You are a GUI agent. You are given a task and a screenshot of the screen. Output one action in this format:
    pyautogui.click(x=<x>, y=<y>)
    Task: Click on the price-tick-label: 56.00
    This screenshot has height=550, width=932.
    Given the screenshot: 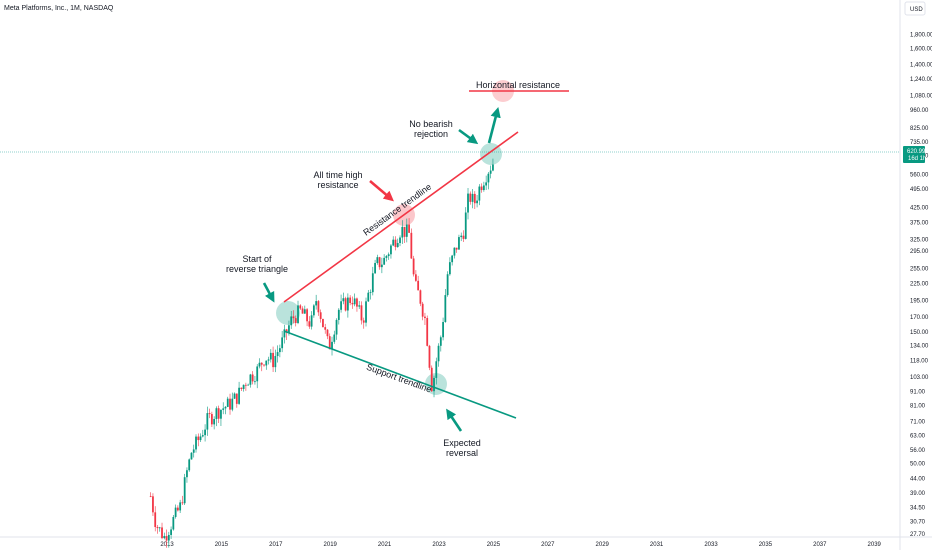 What is the action you would take?
    pyautogui.click(x=918, y=451)
    